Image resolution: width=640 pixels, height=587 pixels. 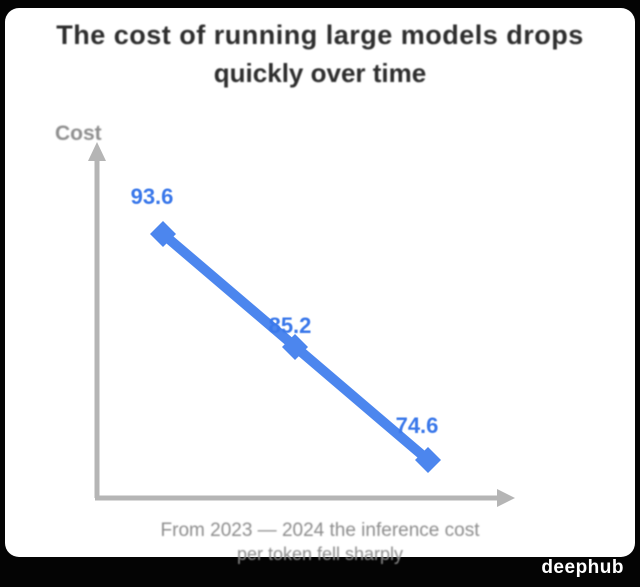 What do you see at coordinates (290, 325) in the screenshot?
I see `data-point-label-2: 85.2` at bounding box center [290, 325].